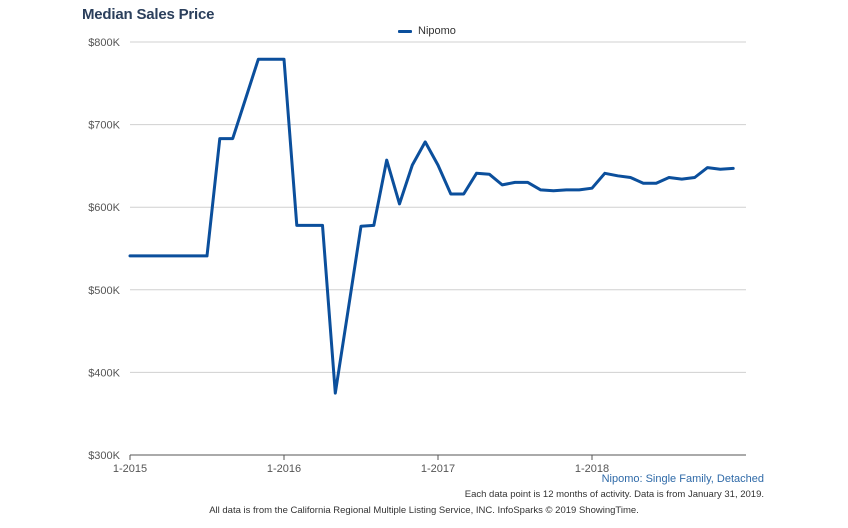 This screenshot has width=848, height=528. What do you see at coordinates (104, 43) in the screenshot?
I see `y-tick-label: $800K` at bounding box center [104, 43].